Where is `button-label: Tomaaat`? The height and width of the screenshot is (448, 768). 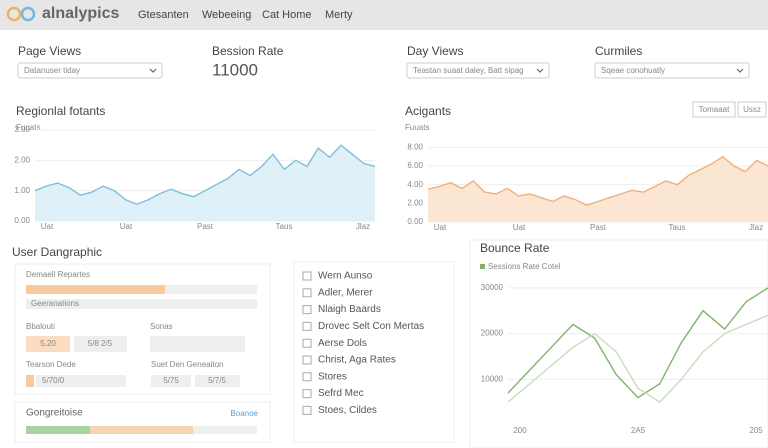 button-label: Tomaaat is located at coordinates (714, 109).